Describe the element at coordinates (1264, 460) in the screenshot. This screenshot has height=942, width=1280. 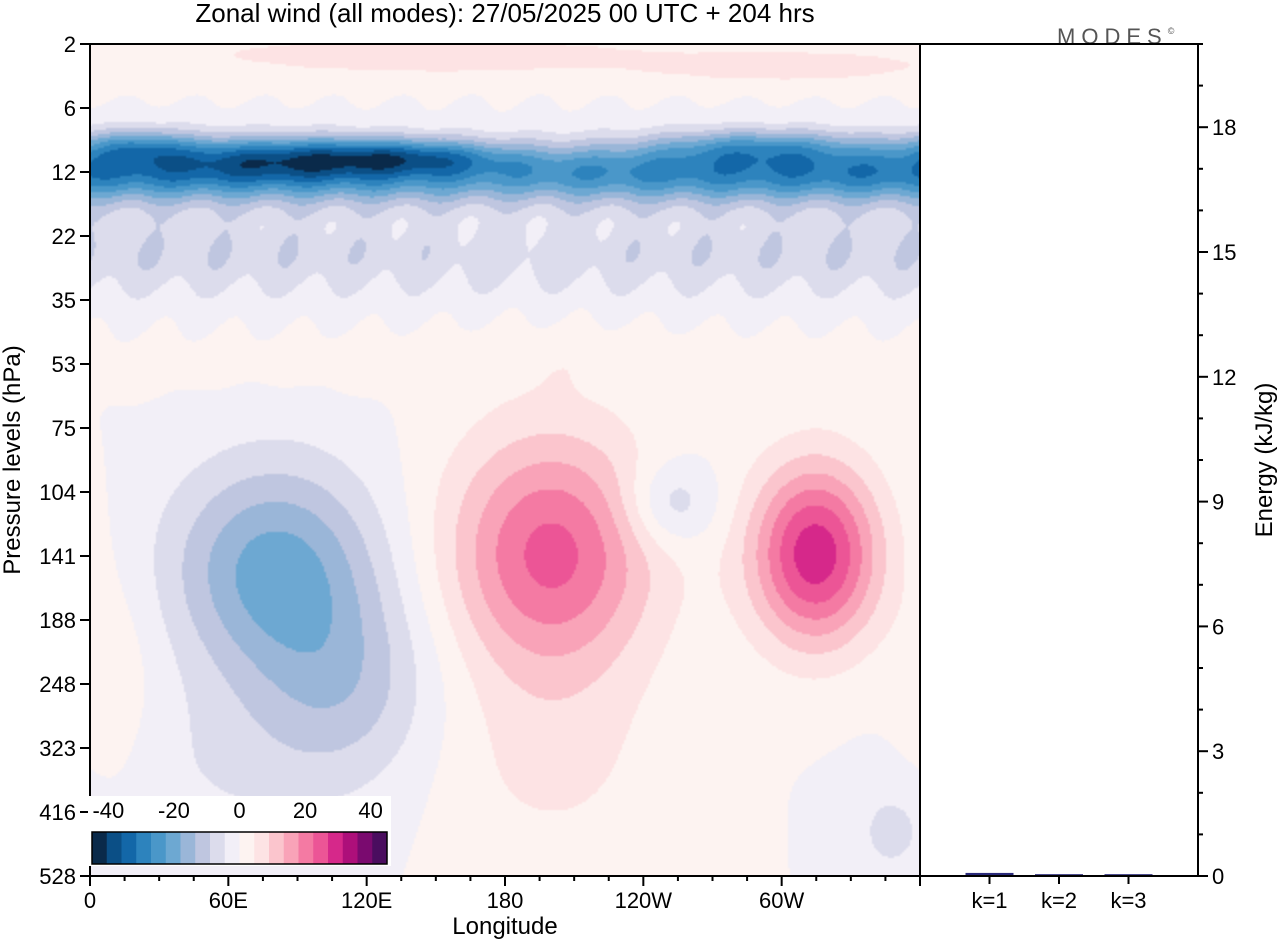
I see `energy-axis-title: Energy (kJ/kg)` at that location.